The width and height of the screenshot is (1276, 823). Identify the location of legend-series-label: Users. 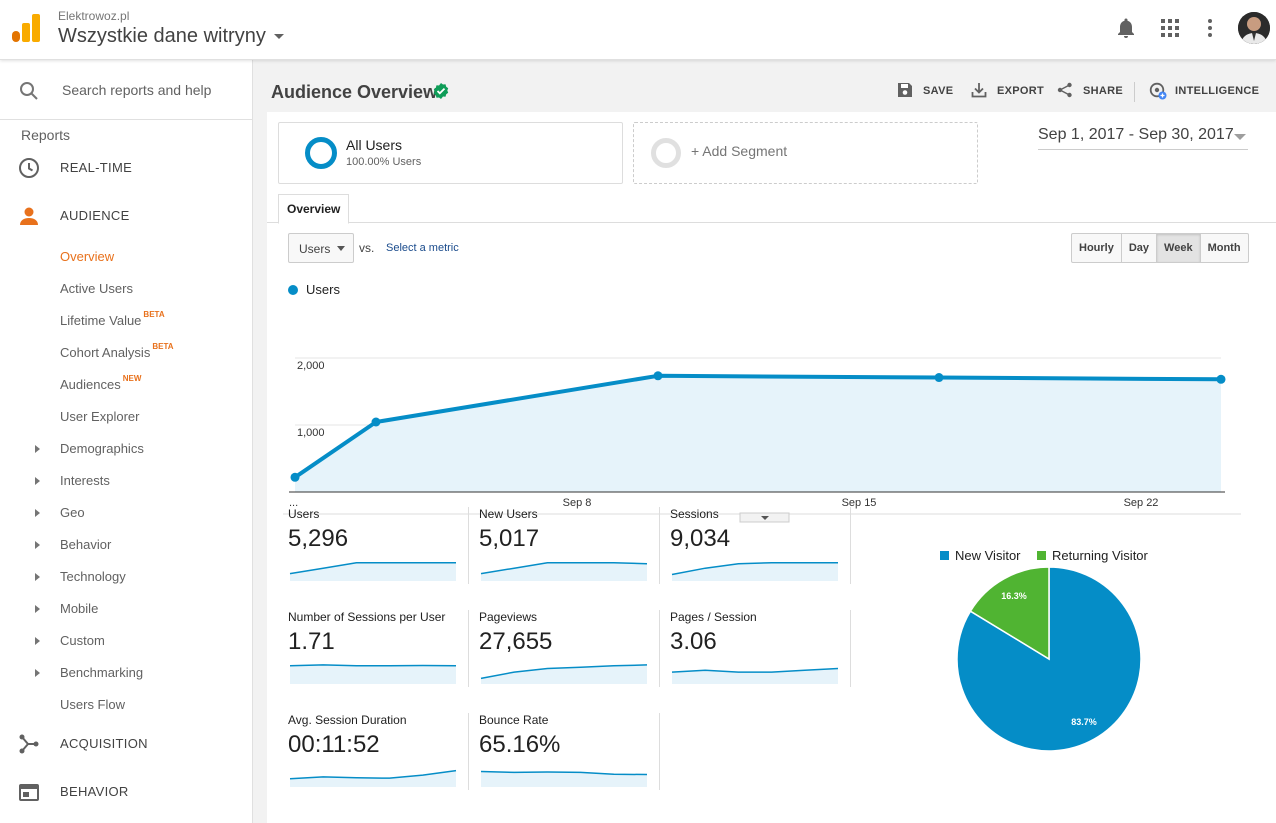
(323, 289).